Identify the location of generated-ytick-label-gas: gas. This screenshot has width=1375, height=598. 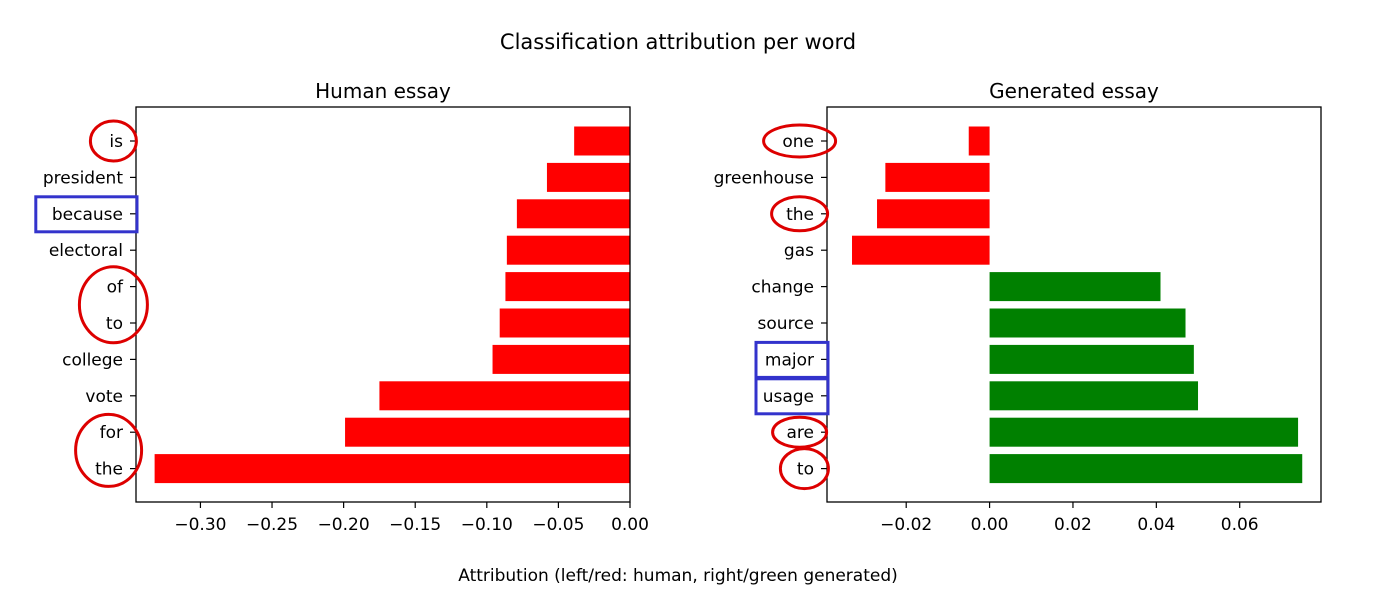
(799, 251).